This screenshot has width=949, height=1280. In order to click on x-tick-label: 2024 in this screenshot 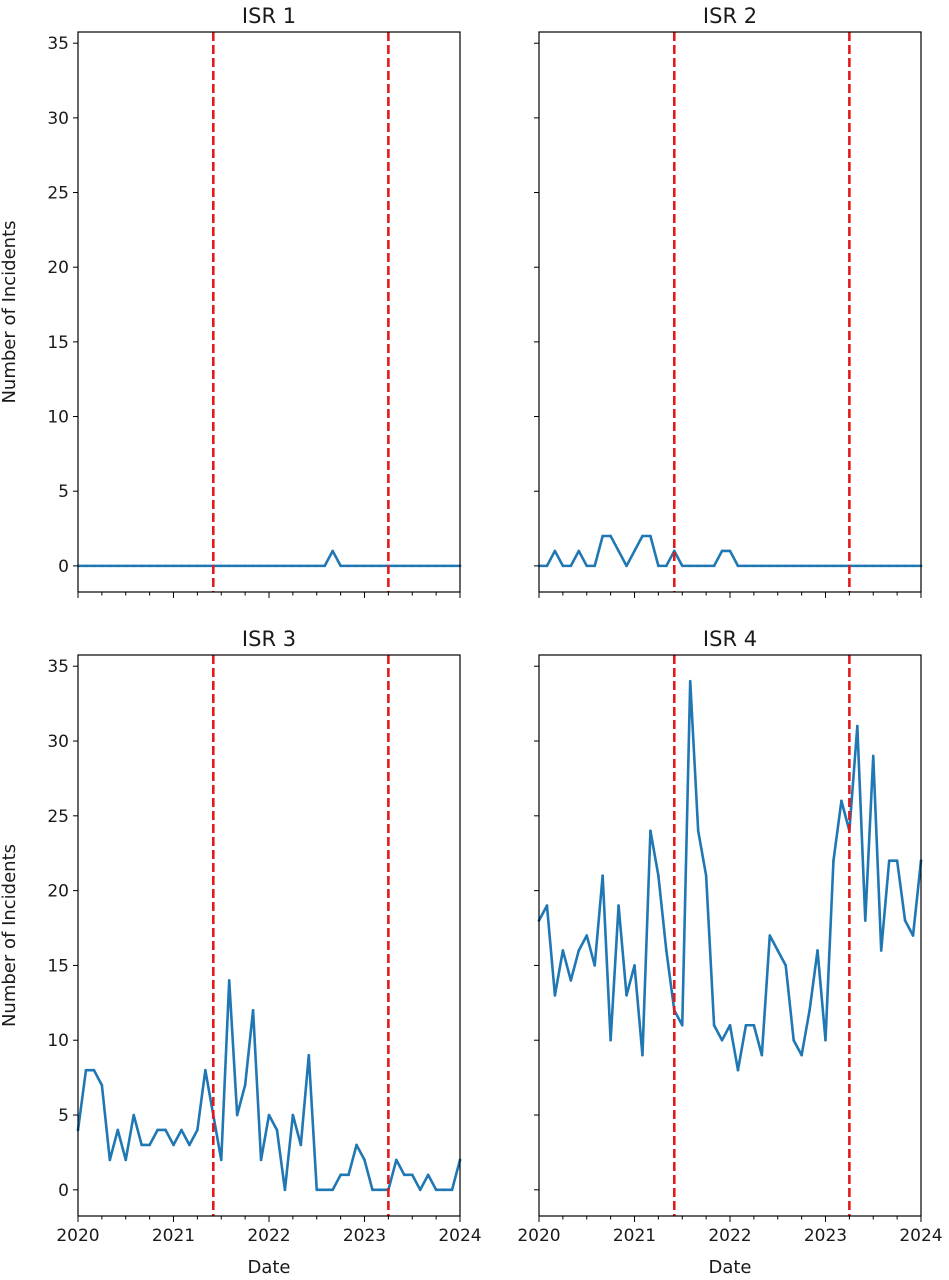, I will do `click(920, 1236)`.